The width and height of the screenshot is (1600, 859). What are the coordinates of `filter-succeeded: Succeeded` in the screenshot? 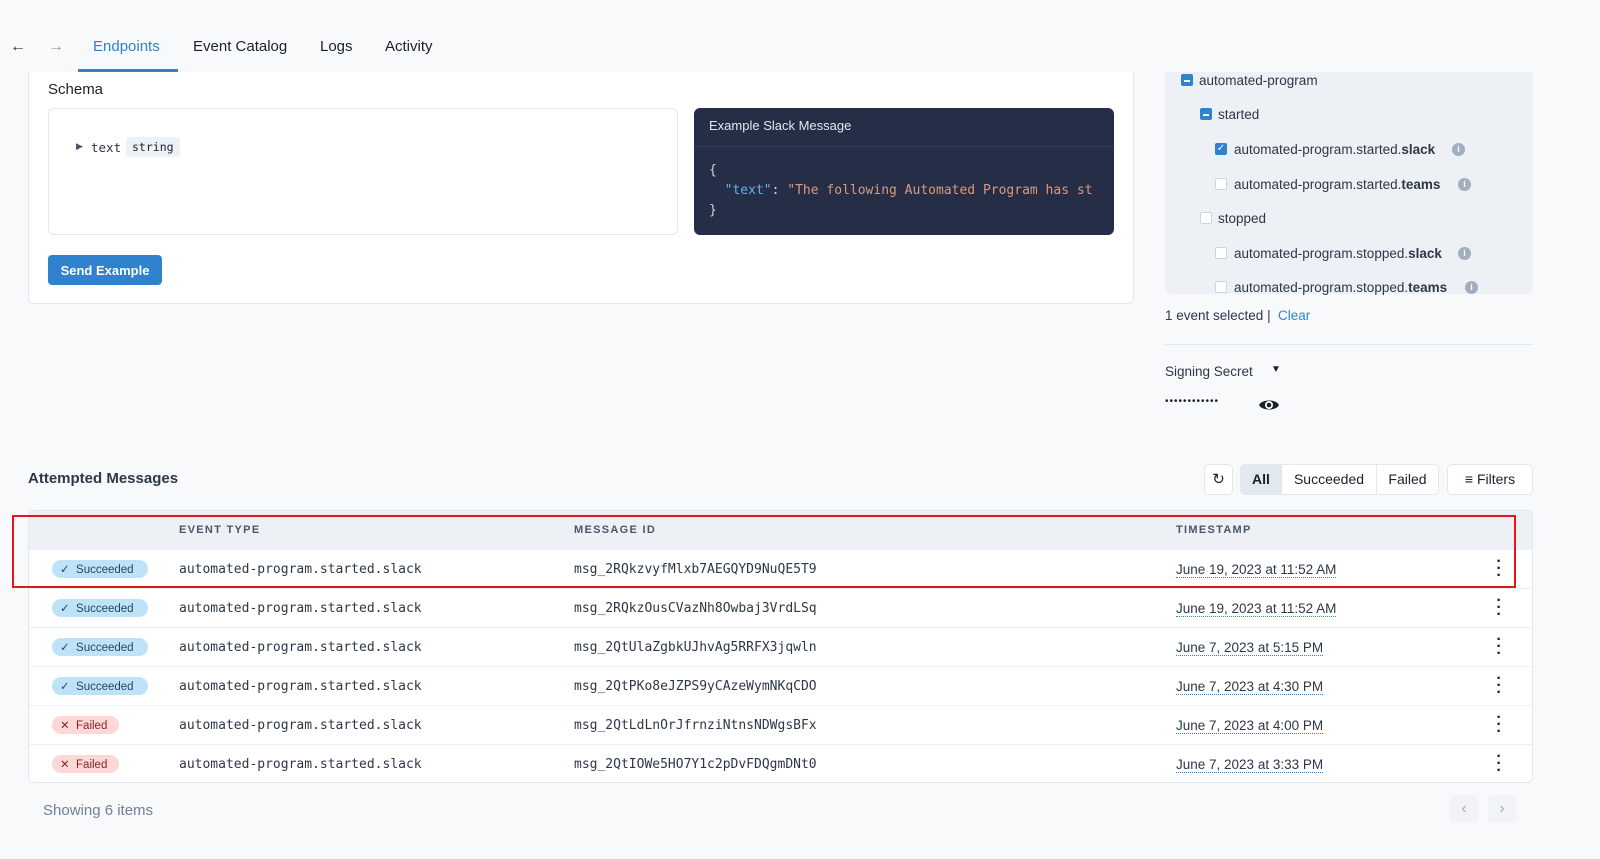 It's located at (1329, 479).